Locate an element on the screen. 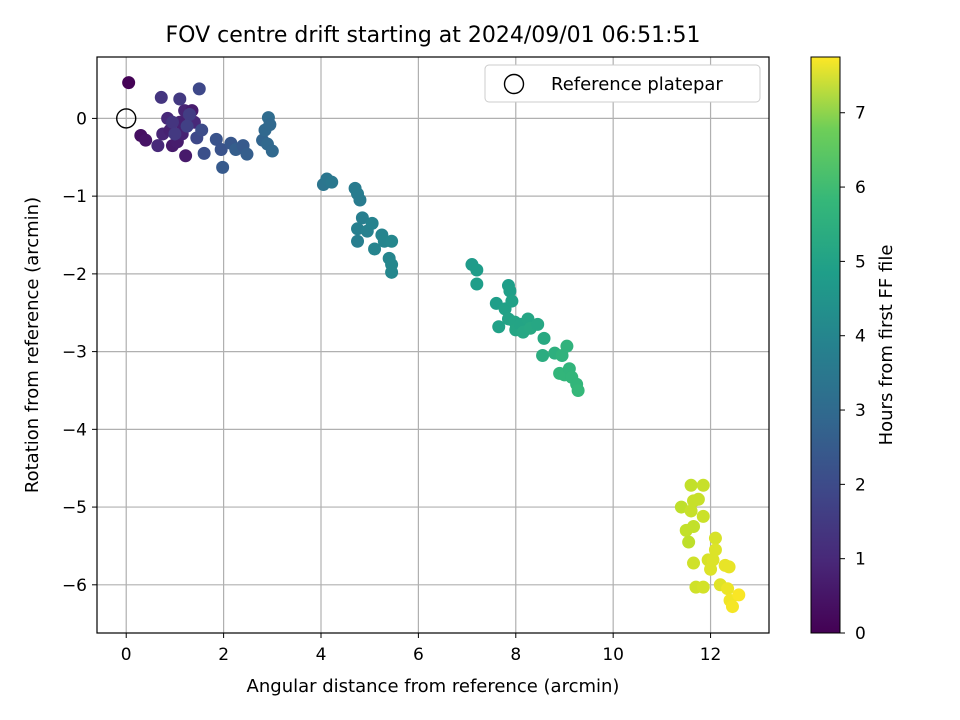  x-tick-label: 4 is located at coordinates (321, 655).